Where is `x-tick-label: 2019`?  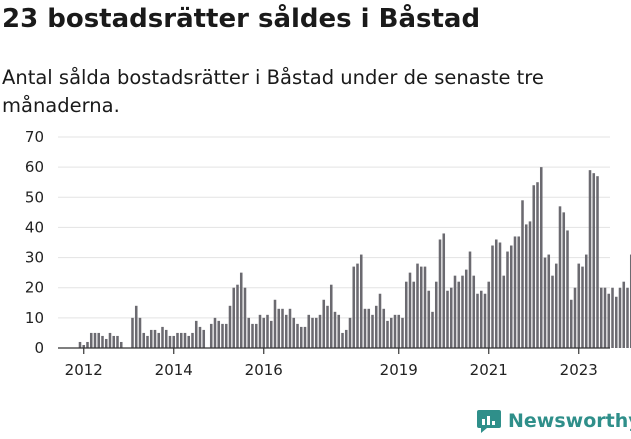 x-tick-label: 2019 is located at coordinates (399, 370).